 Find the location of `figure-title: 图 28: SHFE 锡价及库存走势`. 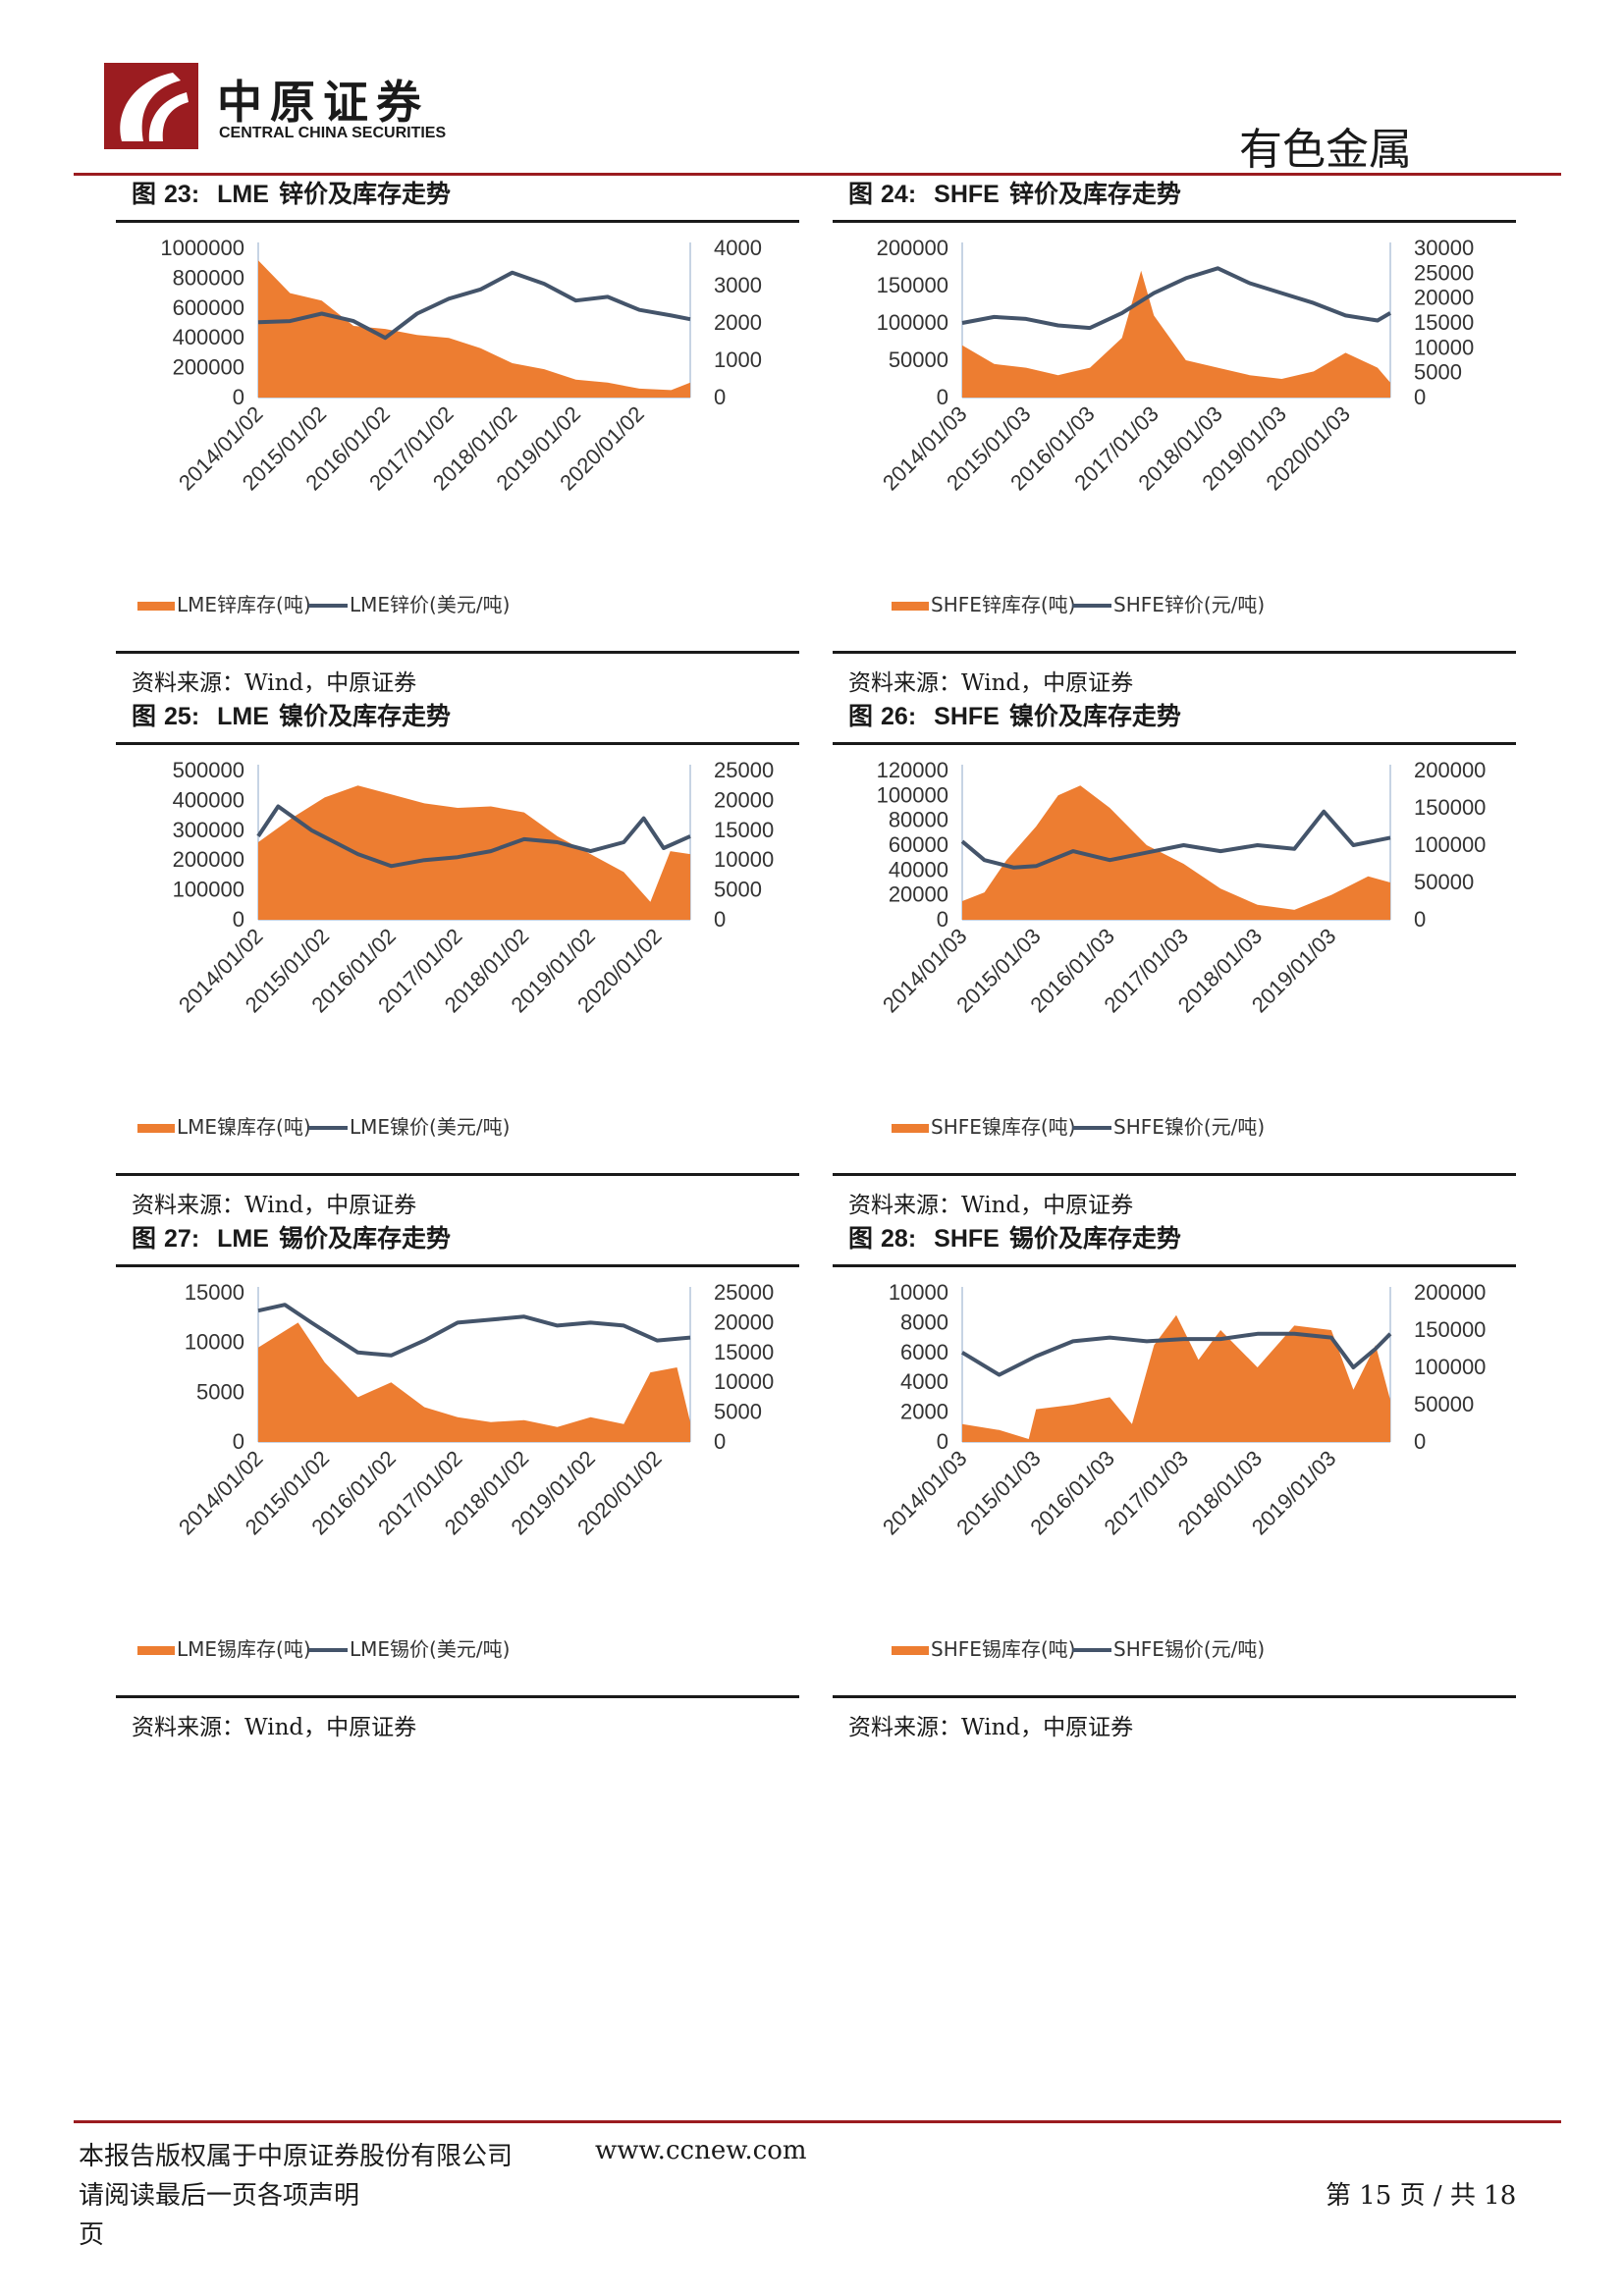

figure-title: 图 28: SHFE 锡价及库存走势 is located at coordinates (1174, 1243).